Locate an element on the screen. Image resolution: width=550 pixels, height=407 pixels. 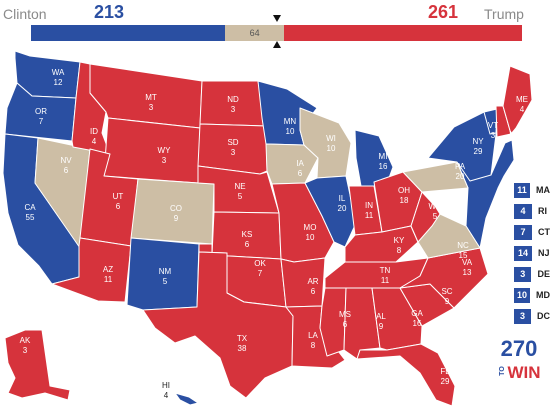
state-label-tx: TX is located at coordinates (242, 338).